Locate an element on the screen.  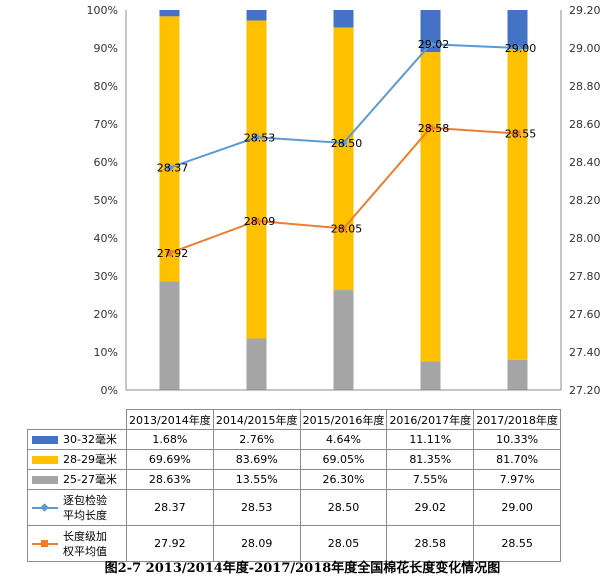
line-data-label: 28.37 is located at coordinates (173, 168).